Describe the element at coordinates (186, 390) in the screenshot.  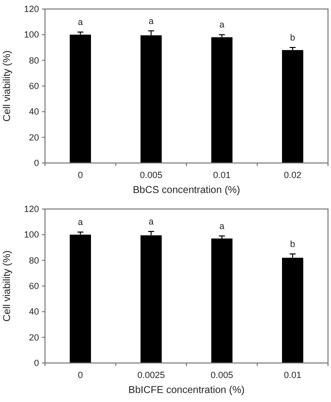
I see `x-axis-title: BbICFE concentration (%)` at that location.